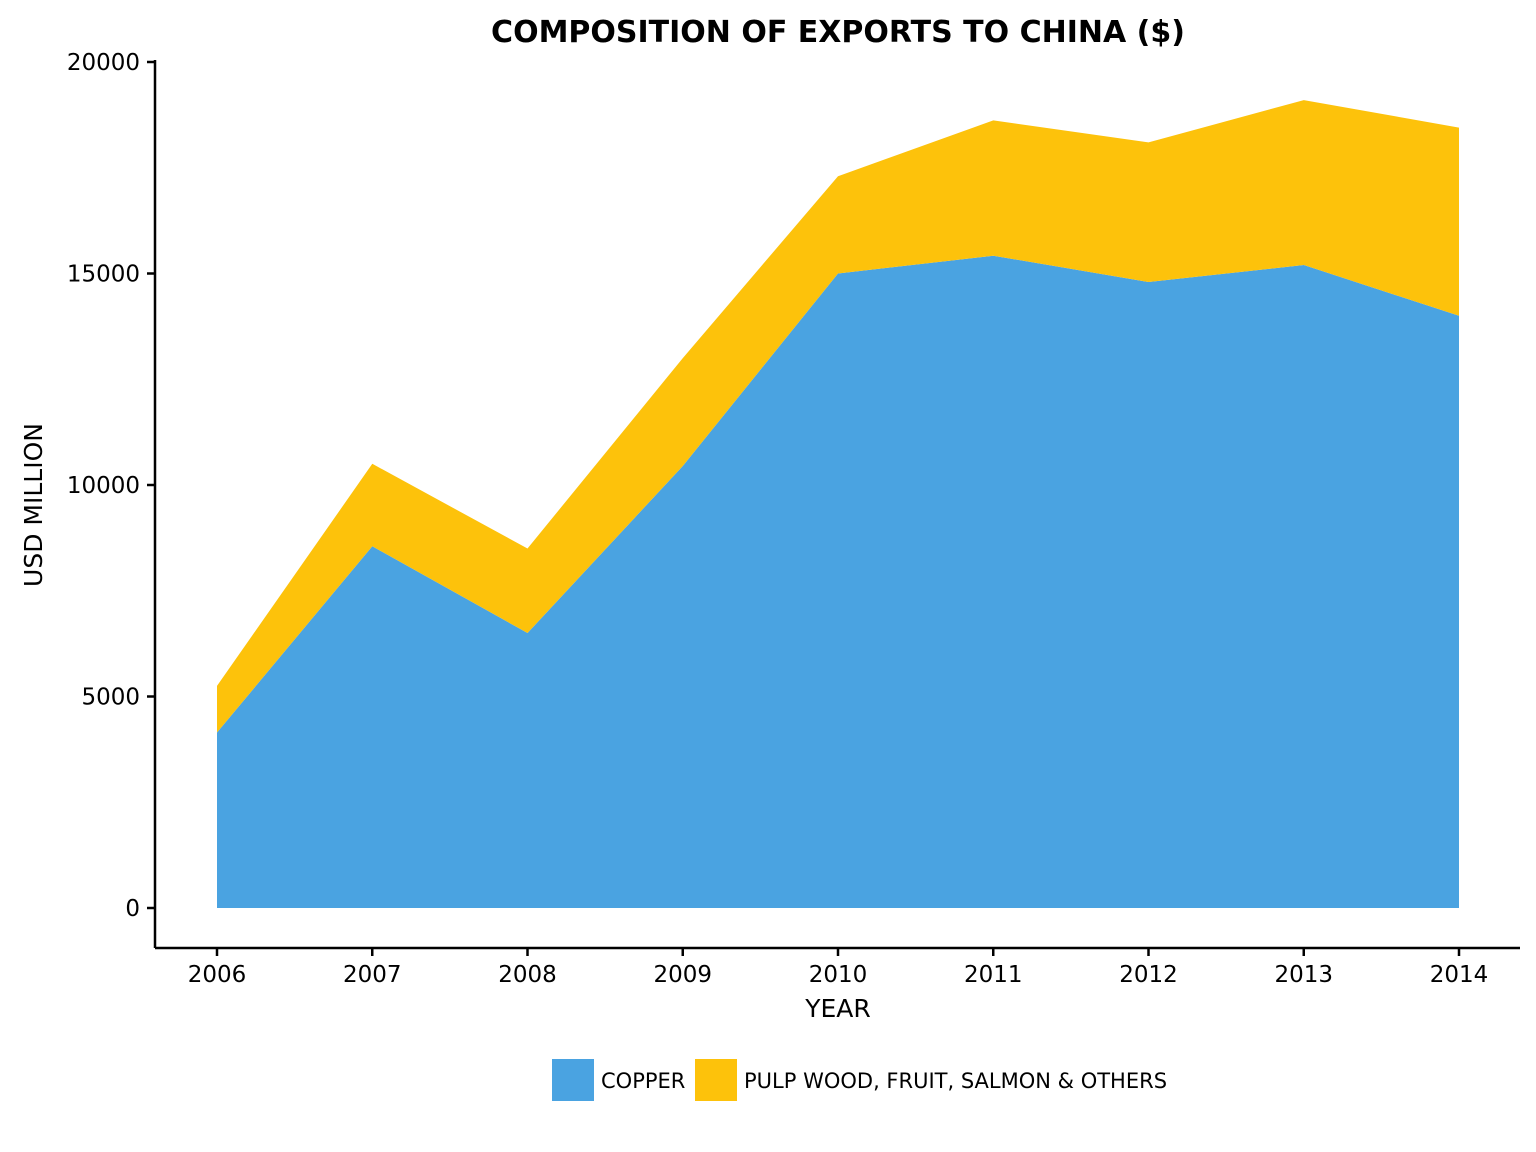  I want to click on x-axis-label: YEAR, so click(837, 1008).